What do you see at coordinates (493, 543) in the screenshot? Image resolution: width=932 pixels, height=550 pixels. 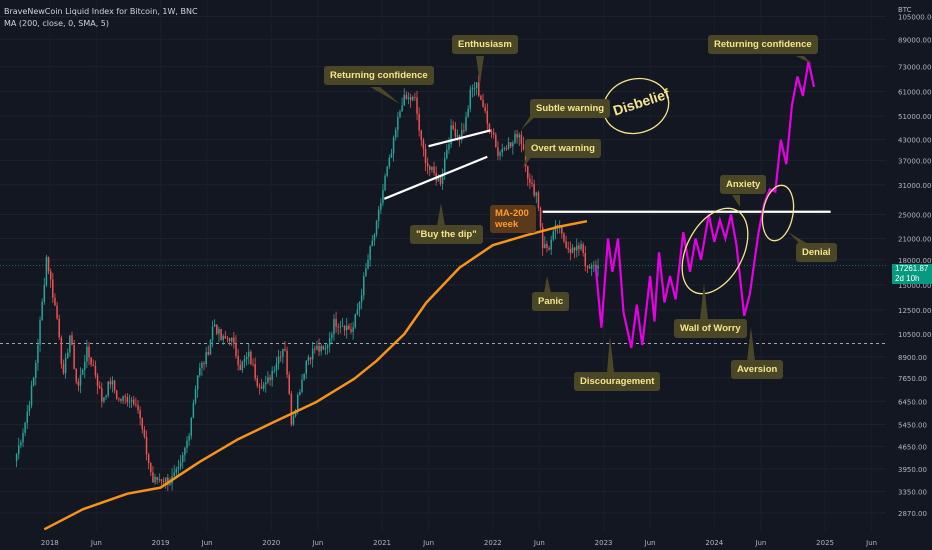 I see `time-tick-label: 2022` at bounding box center [493, 543].